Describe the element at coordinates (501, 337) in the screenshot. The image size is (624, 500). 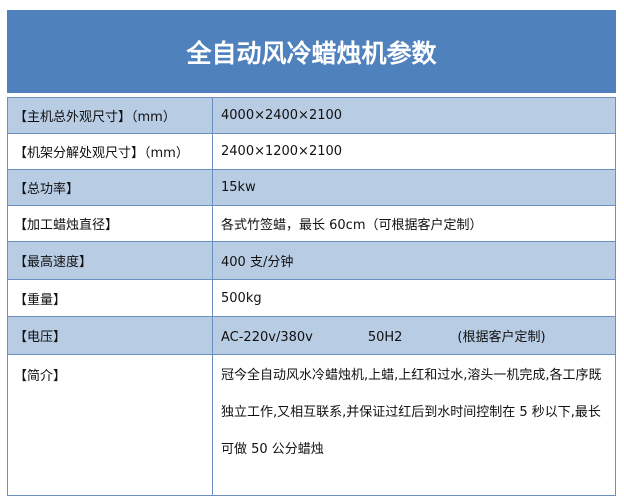
I see `voltage-note: (根据客户定制)` at that location.